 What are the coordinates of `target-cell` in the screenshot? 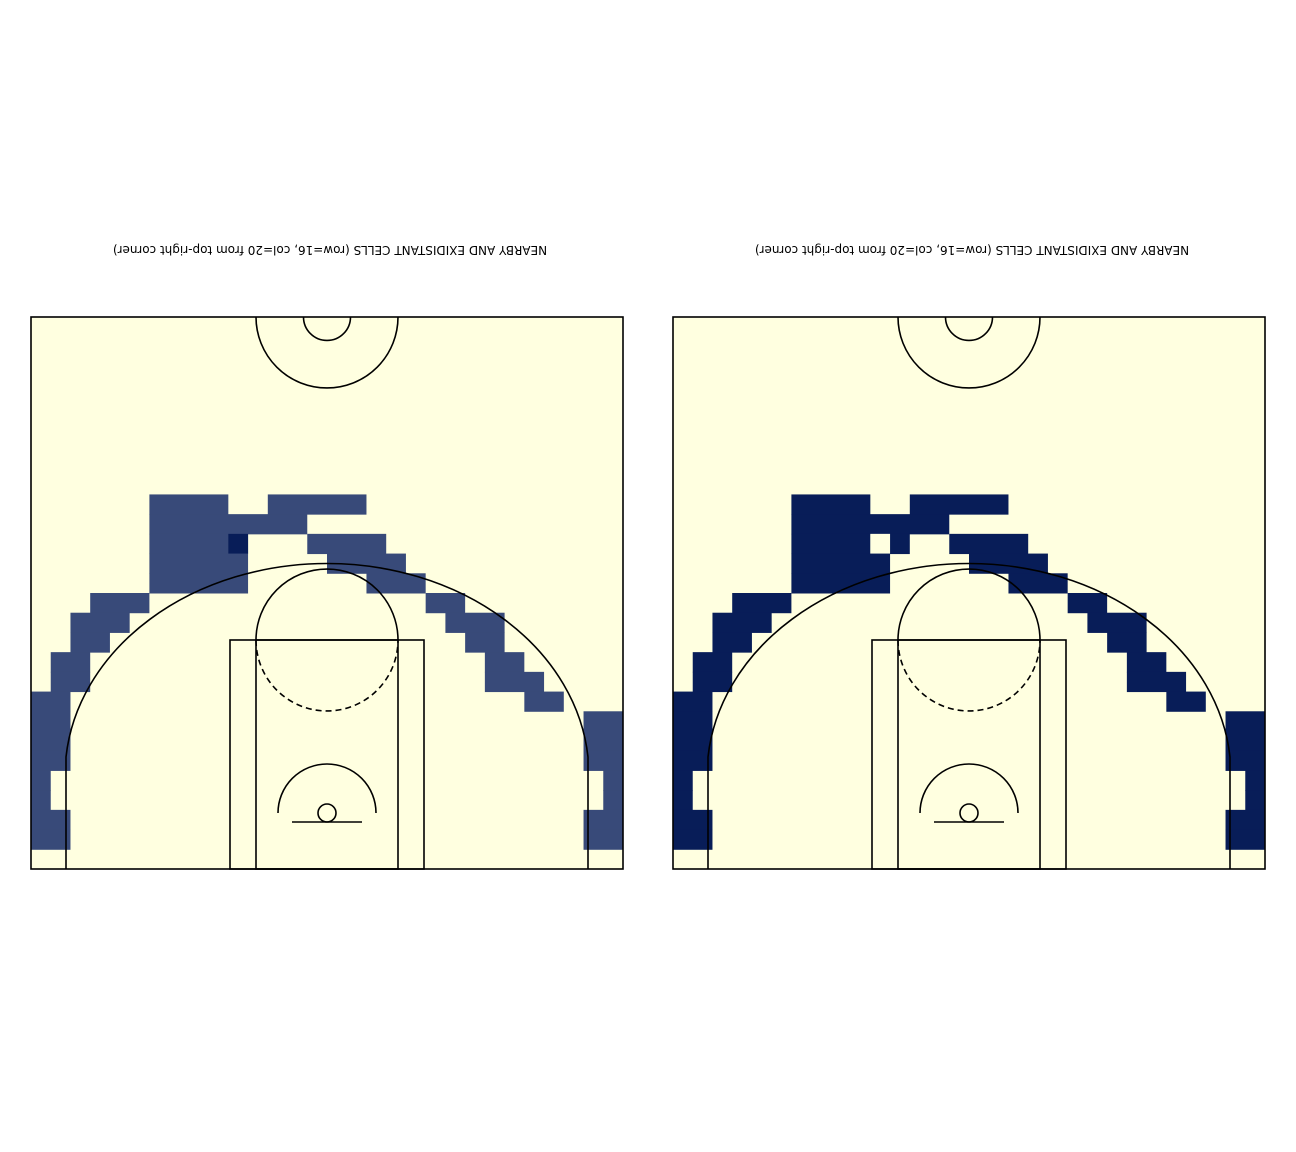 It's located at (238, 543).